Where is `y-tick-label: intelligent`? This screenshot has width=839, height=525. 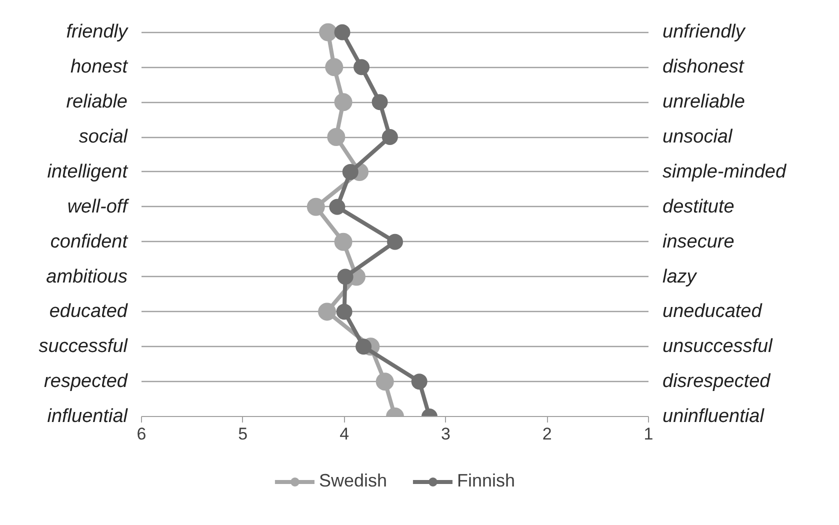 y-tick-label: intelligent is located at coordinates (87, 171).